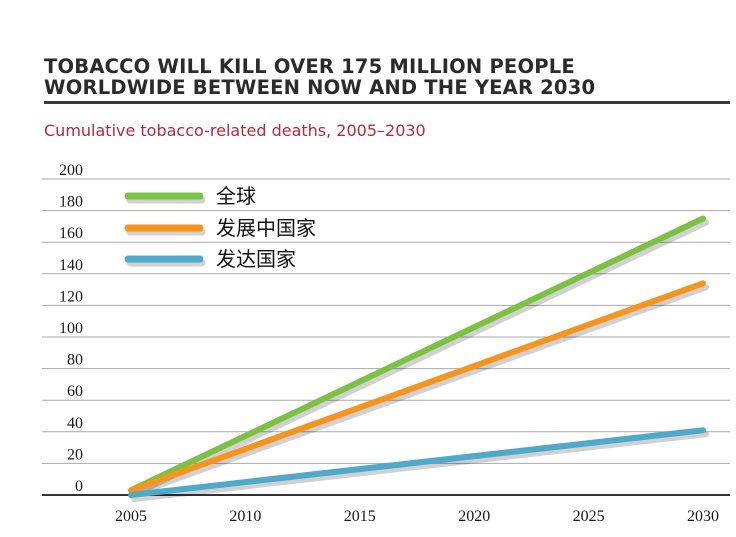 This screenshot has height=537, width=736. What do you see at coordinates (417, 516) in the screenshot?
I see `x-axis-ticks: 2005 2010 2015 2020 2025 2030` at bounding box center [417, 516].